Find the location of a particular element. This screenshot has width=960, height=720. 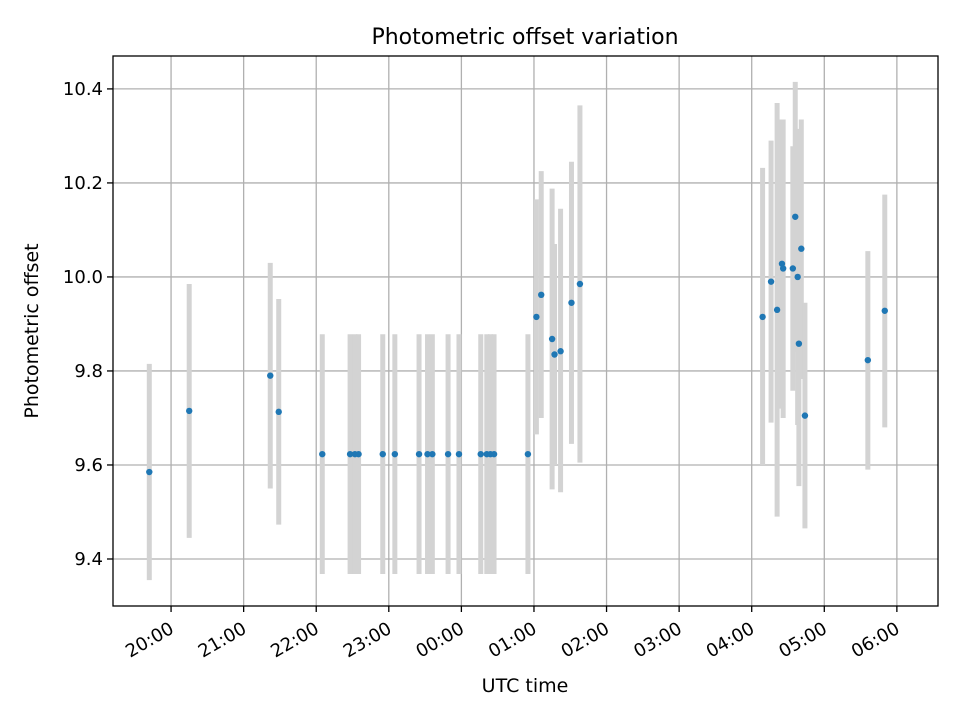

y-tick-label: 9.6 is located at coordinates (88, 465).